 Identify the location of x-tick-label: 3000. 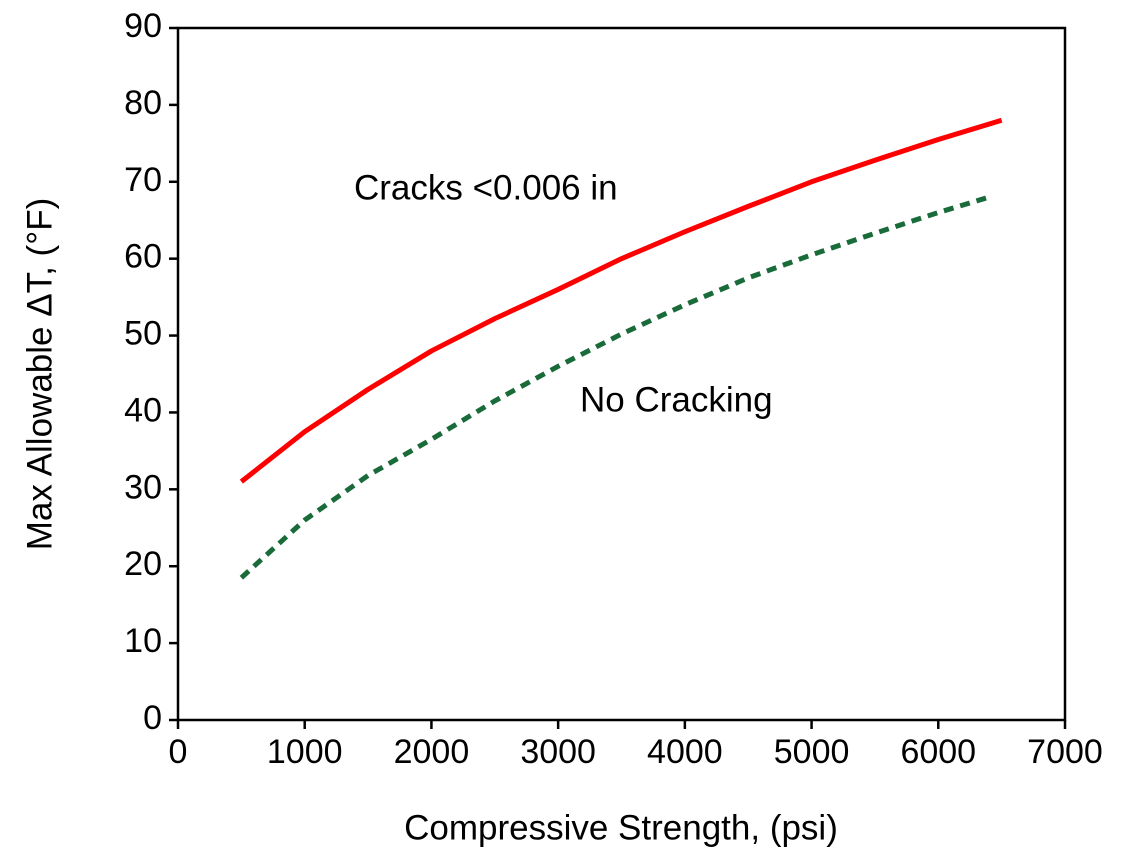
(558, 752).